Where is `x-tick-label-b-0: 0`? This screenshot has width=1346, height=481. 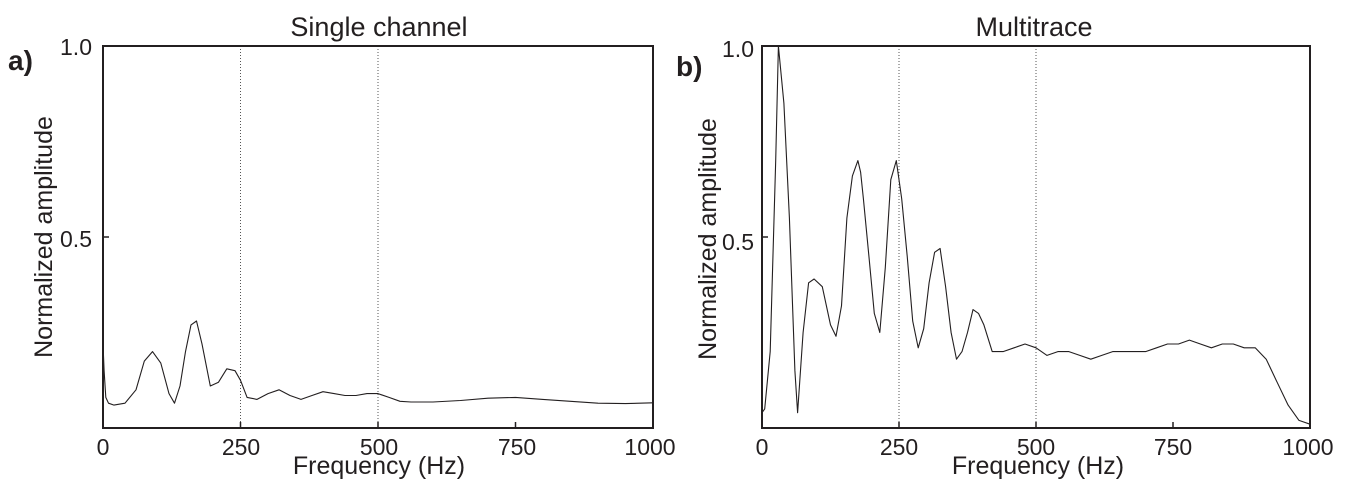 x-tick-label-b-0: 0 is located at coordinates (762, 447).